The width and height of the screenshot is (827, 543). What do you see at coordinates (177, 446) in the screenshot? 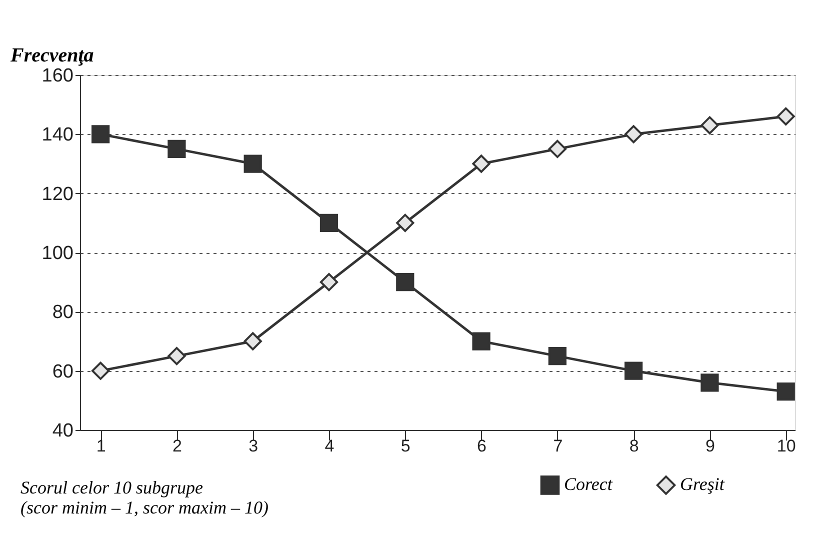
I see `x-tick-label: 2` at bounding box center [177, 446].